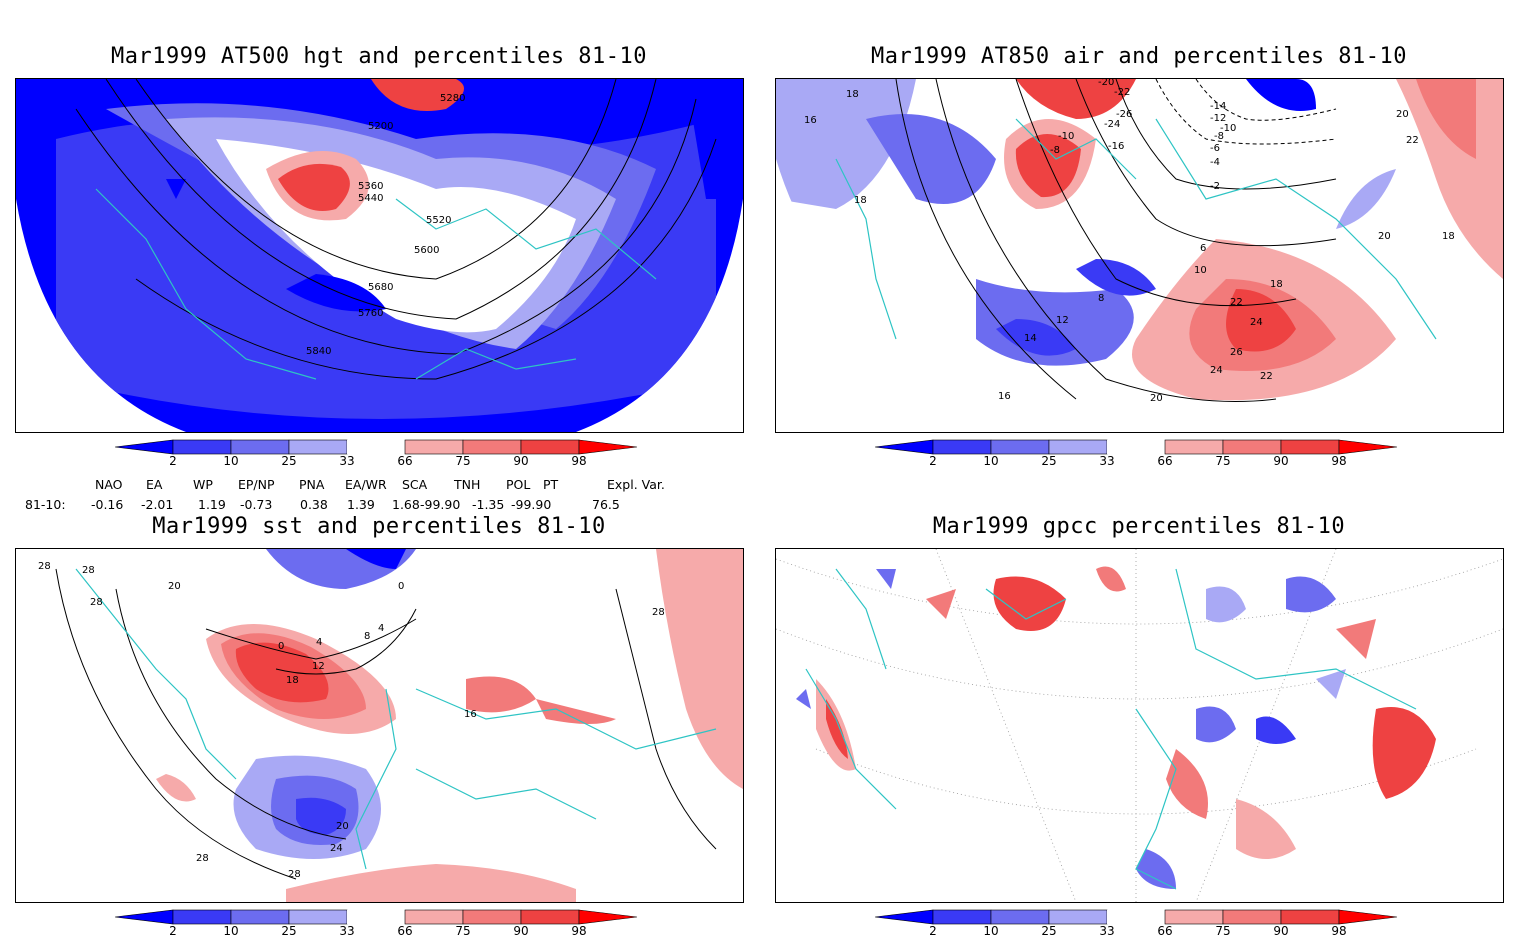 Image resolution: width=1520 pixels, height=940 pixels. What do you see at coordinates (438, 220) in the screenshot?
I see `contour-label: 5520` at bounding box center [438, 220].